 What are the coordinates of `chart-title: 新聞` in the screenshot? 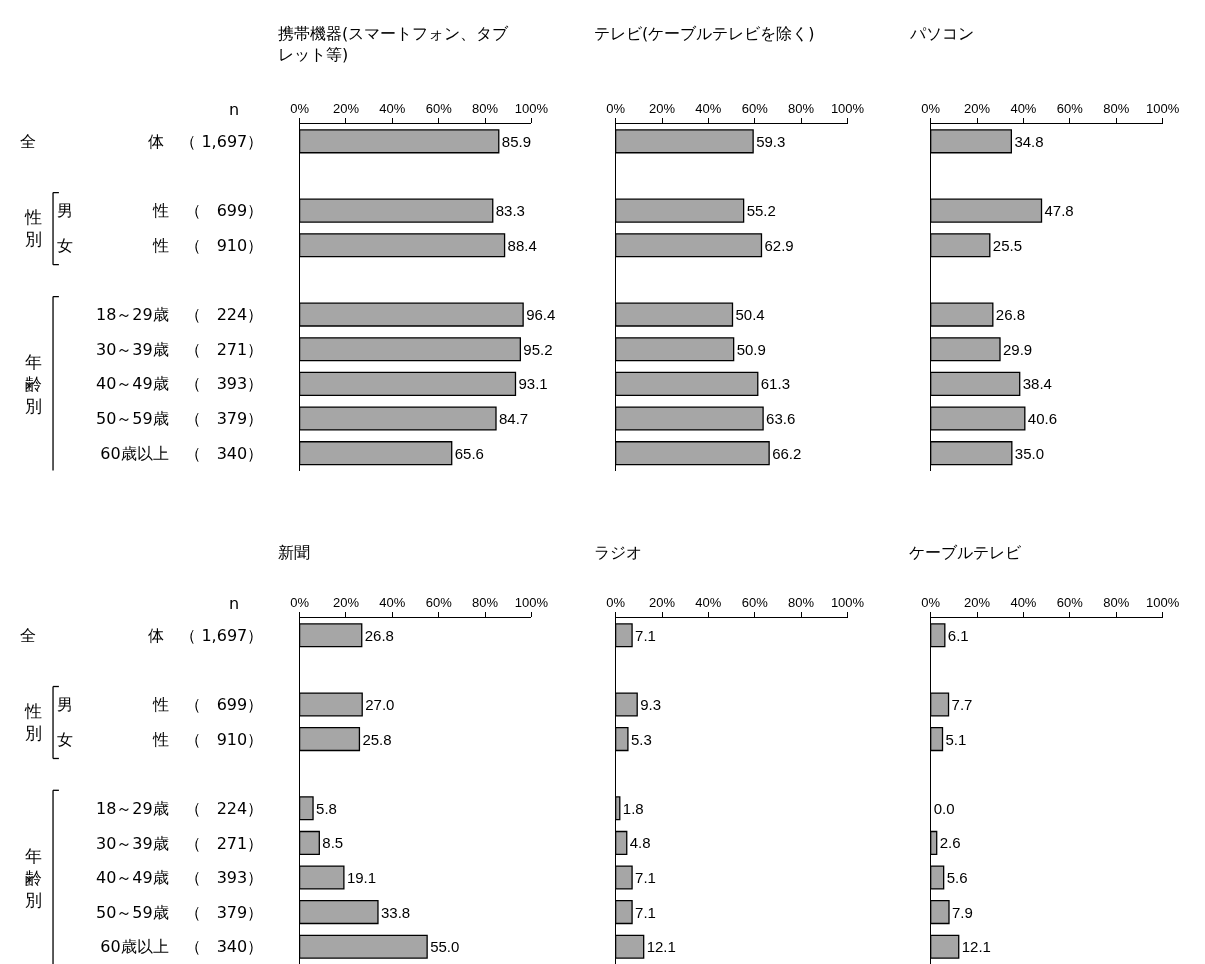 It's located at (294, 552).